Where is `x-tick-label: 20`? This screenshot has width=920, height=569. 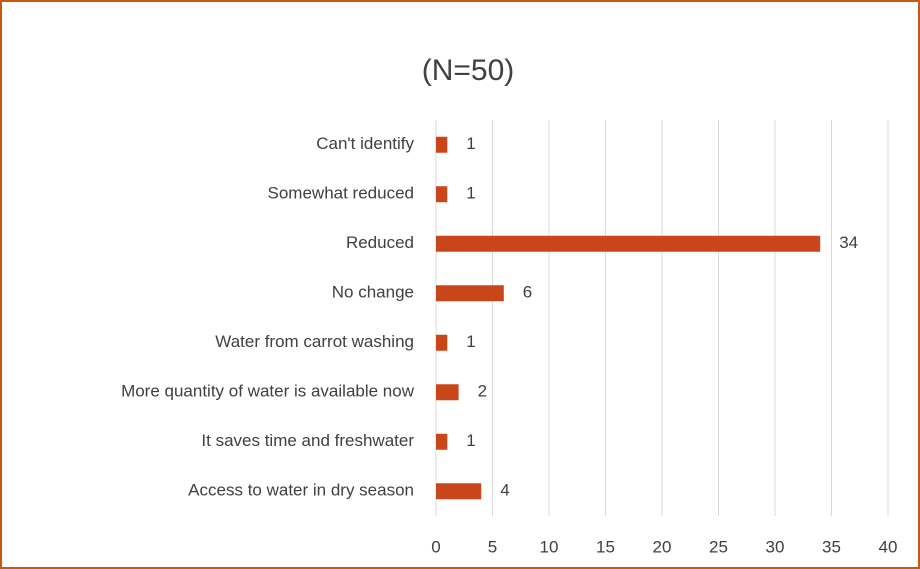 x-tick-label: 20 is located at coordinates (662, 546).